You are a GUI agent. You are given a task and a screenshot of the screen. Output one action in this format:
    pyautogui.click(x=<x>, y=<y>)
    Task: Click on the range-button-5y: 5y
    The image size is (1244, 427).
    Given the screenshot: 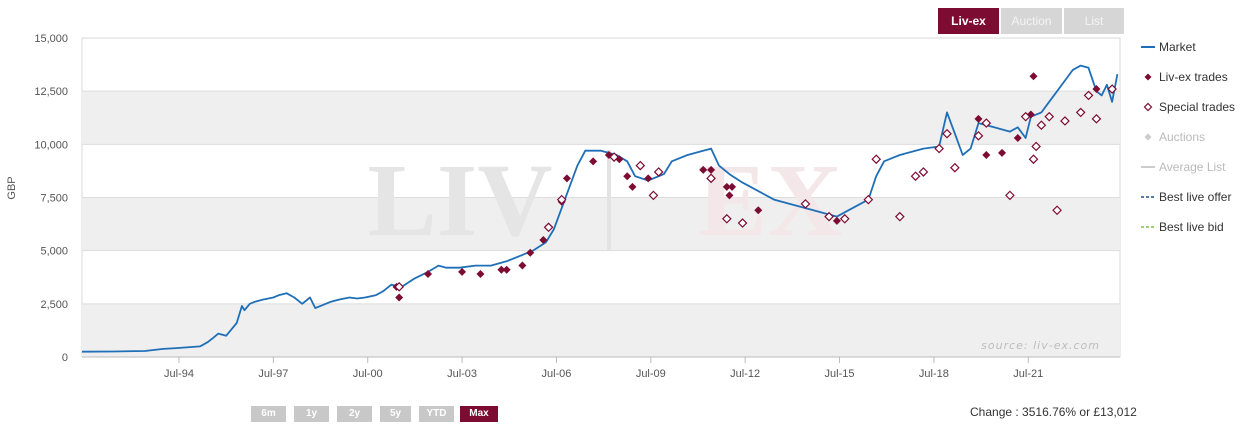 What is the action you would take?
    pyautogui.click(x=395, y=414)
    